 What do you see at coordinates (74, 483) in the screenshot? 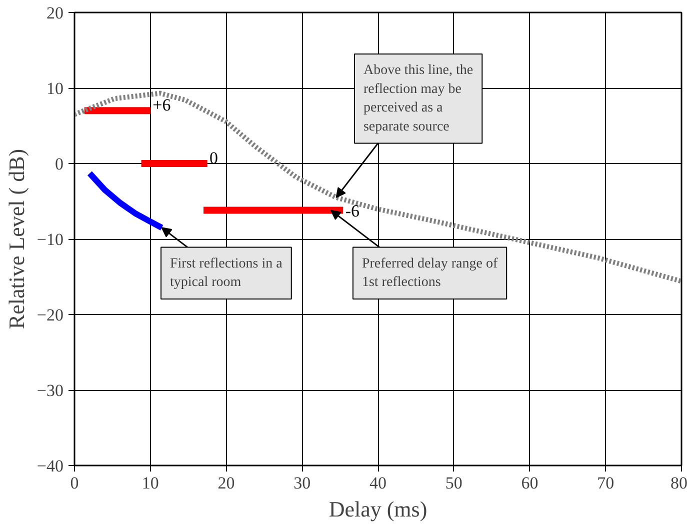
I see `x-tick-label: 0` at bounding box center [74, 483].